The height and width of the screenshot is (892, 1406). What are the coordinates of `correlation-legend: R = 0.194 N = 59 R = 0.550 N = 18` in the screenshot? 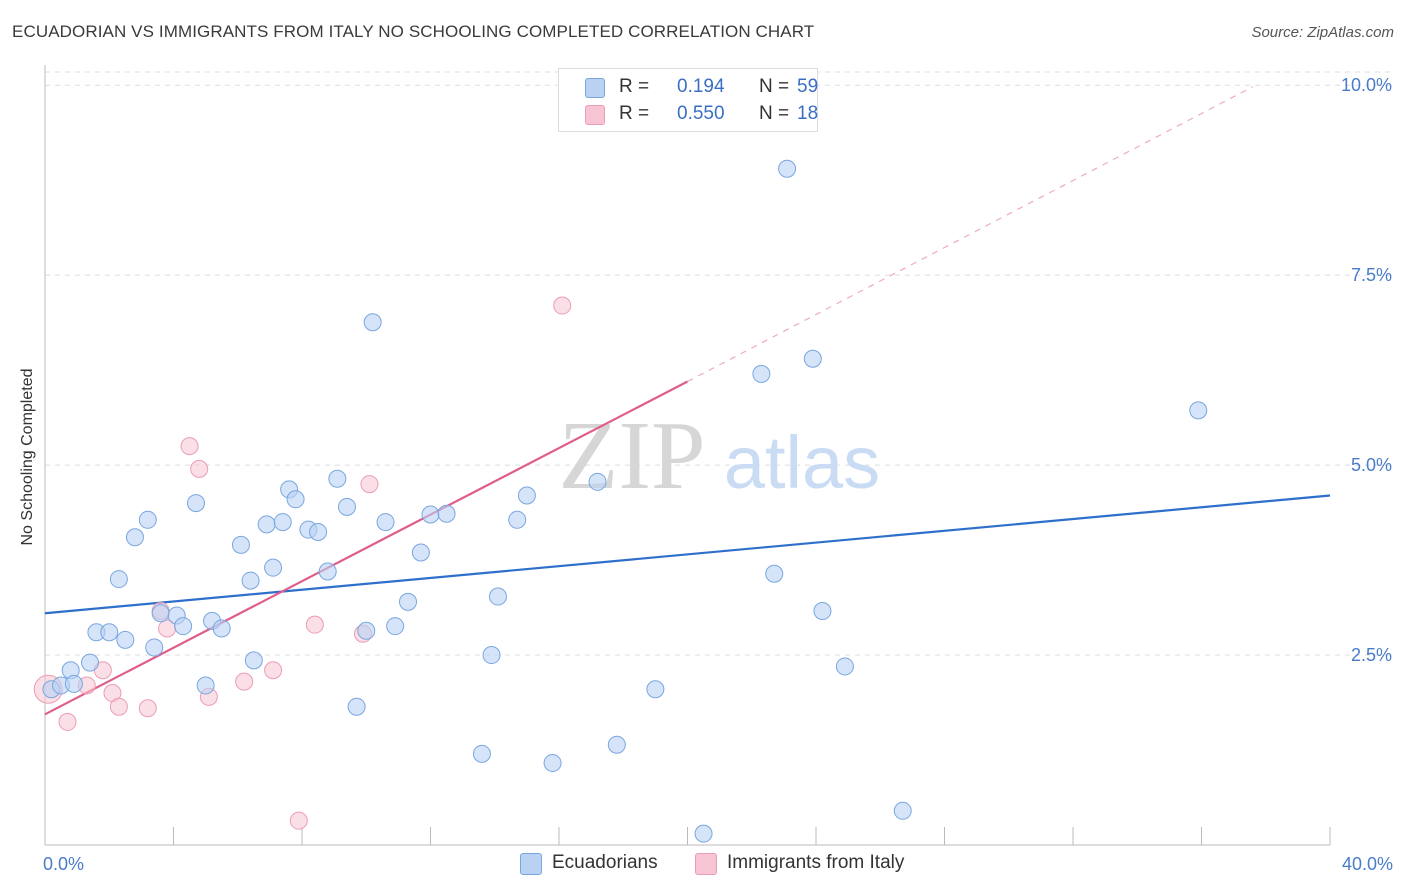 It's located at (688, 100).